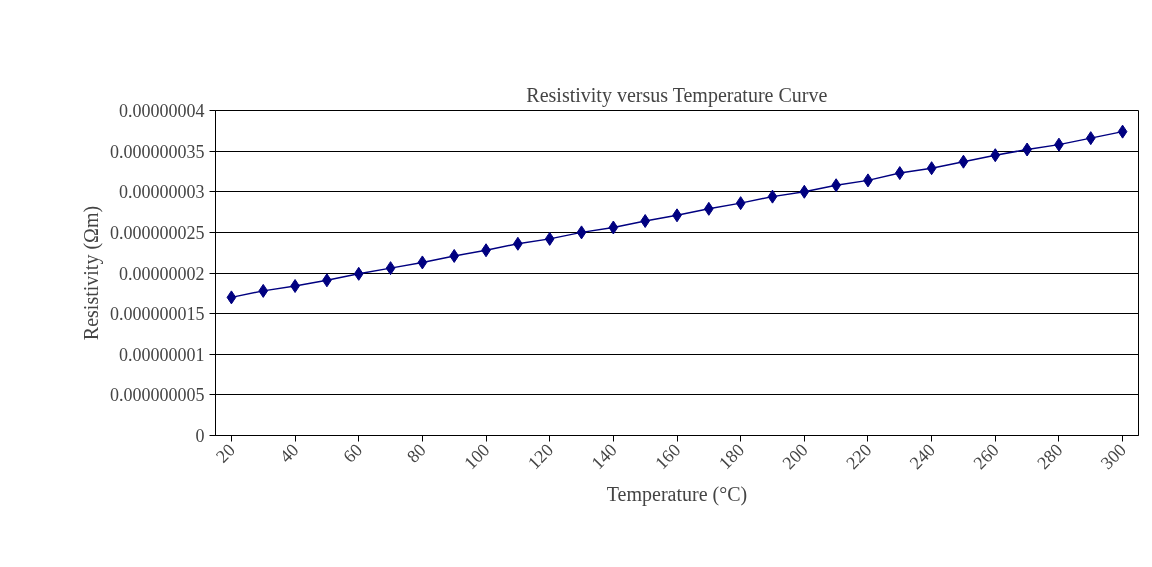  I want to click on x-tick-label: 140, so click(604, 456).